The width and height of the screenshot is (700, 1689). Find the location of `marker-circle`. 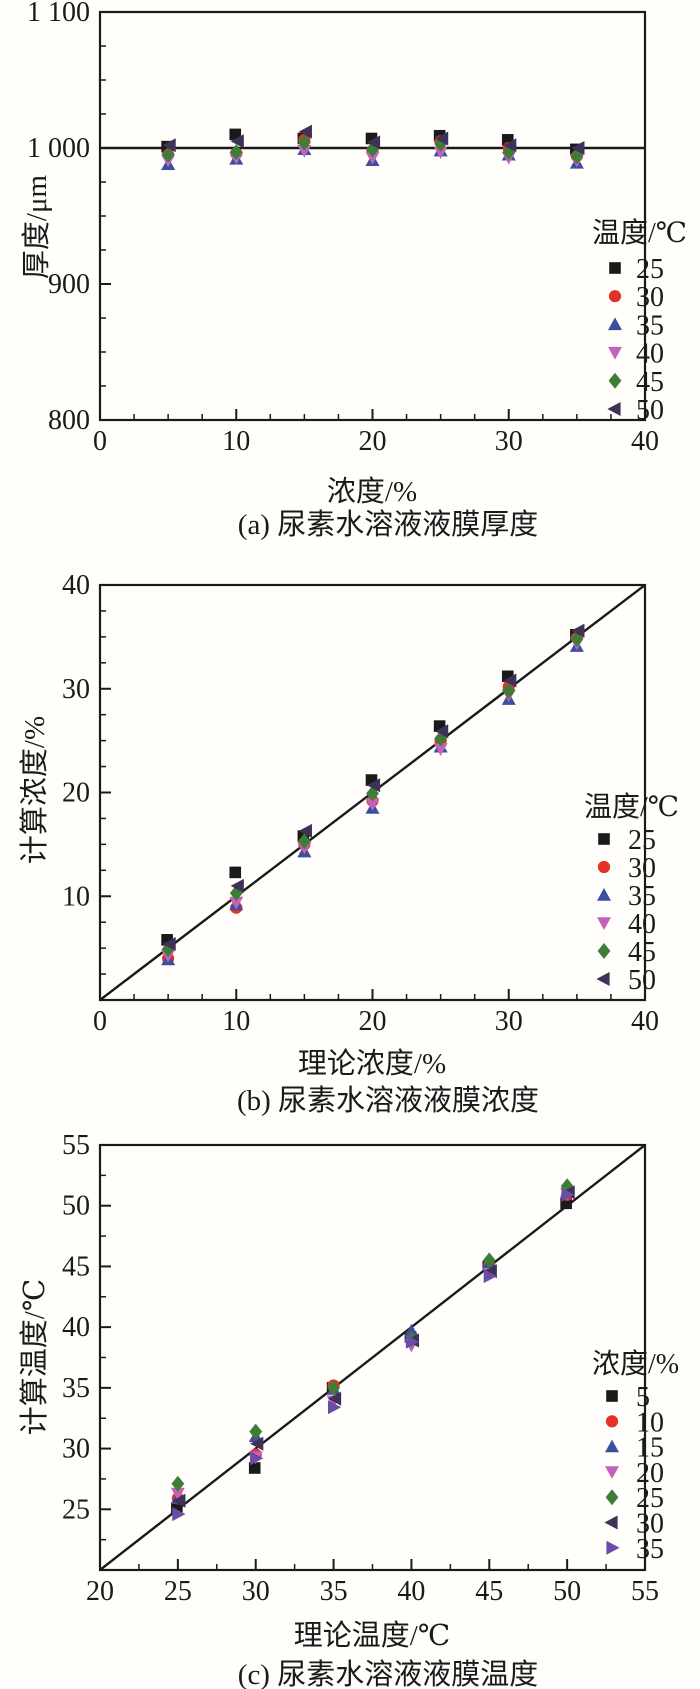

marker-circle is located at coordinates (615, 296).